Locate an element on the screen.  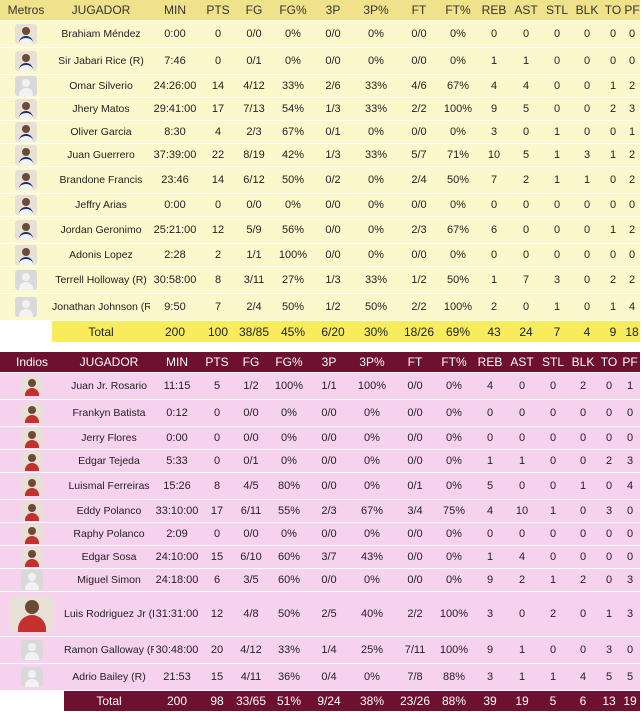
stat-pf: 2 is located at coordinates (632, 86).